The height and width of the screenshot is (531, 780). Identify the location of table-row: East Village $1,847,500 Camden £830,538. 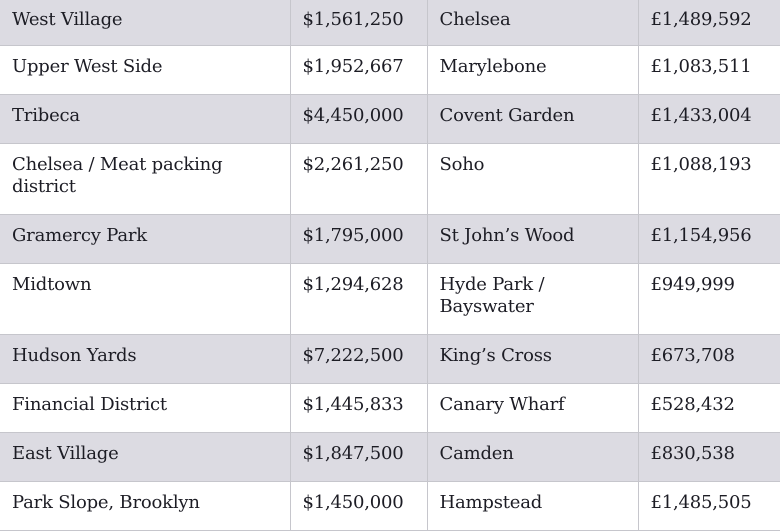
(390, 457).